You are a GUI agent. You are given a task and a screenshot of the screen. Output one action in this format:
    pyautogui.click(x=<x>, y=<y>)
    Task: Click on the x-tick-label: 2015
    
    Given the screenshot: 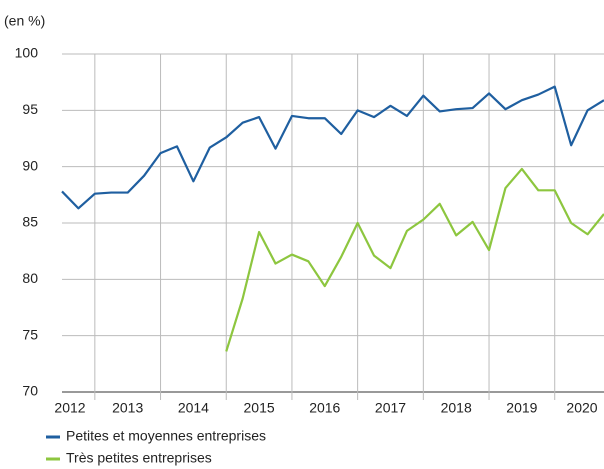 What is the action you would take?
    pyautogui.click(x=259, y=408)
    